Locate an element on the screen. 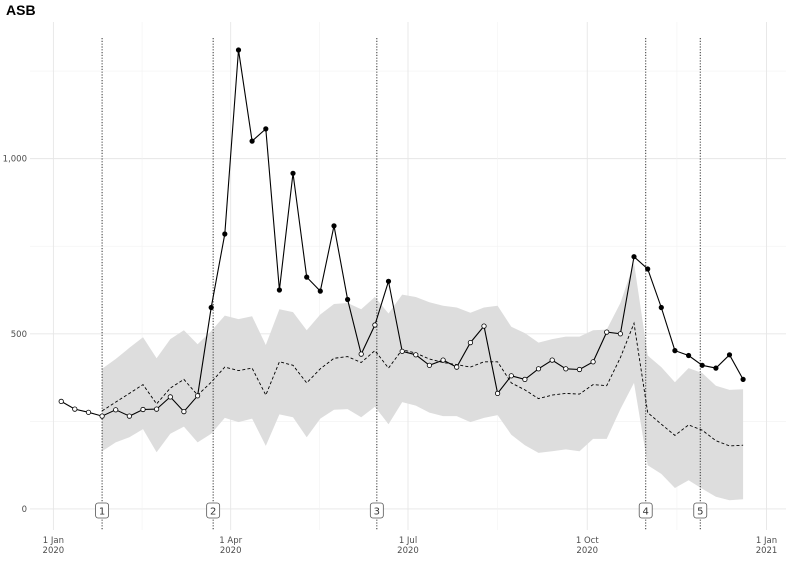 The image size is (792, 576). y-tick-label: 500 is located at coordinates (19, 335).